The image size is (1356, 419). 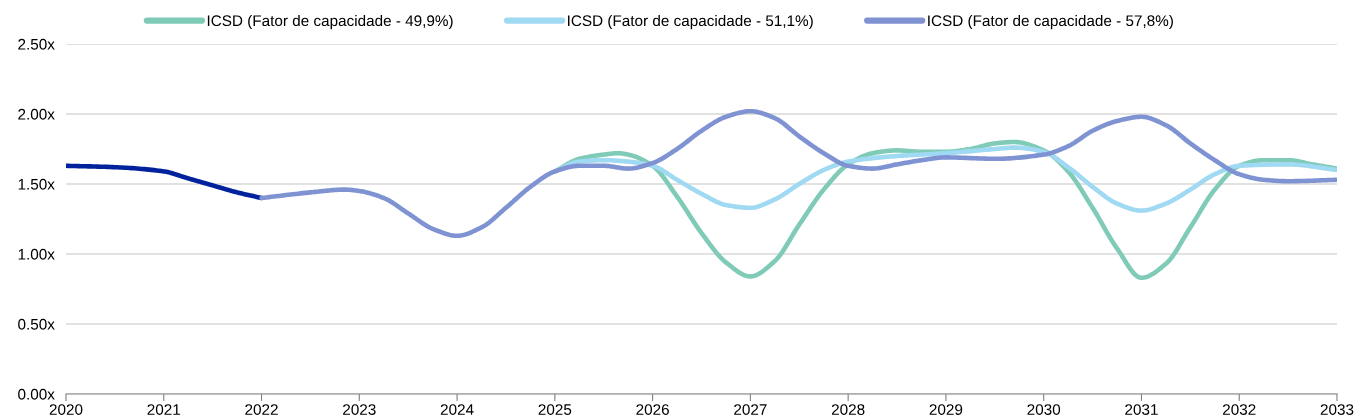 I want to click on y-tick-label: 2.00x, so click(x=36, y=114).